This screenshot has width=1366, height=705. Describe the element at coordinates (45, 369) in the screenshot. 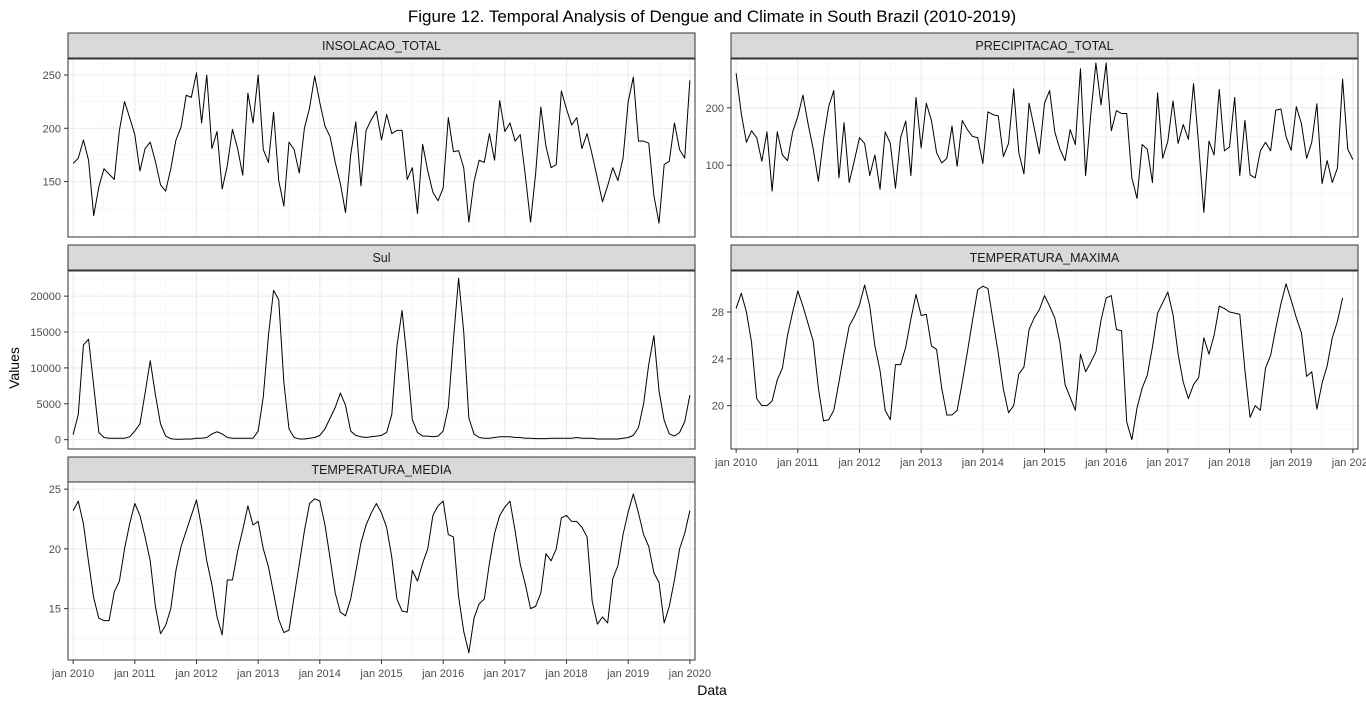

I see `y-tick-label: 10000` at that location.